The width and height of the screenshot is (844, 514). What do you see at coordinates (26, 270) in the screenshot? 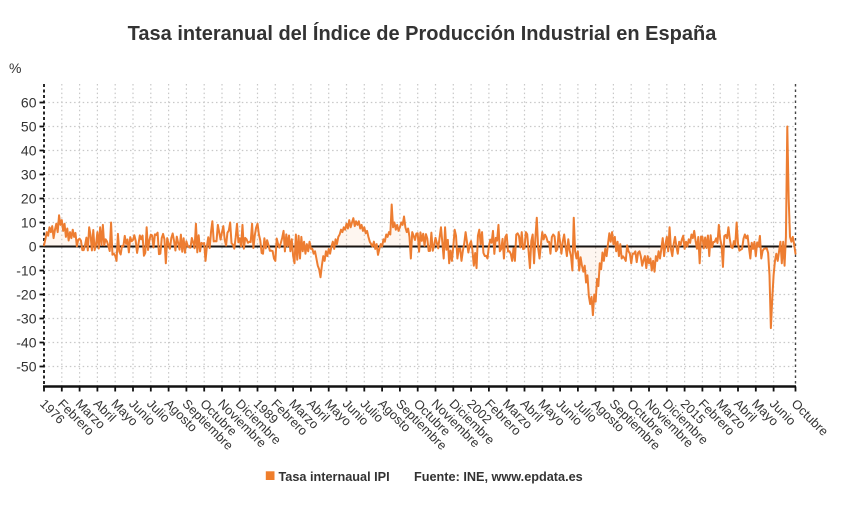
I see `svg-text: -10` at bounding box center [26, 270].